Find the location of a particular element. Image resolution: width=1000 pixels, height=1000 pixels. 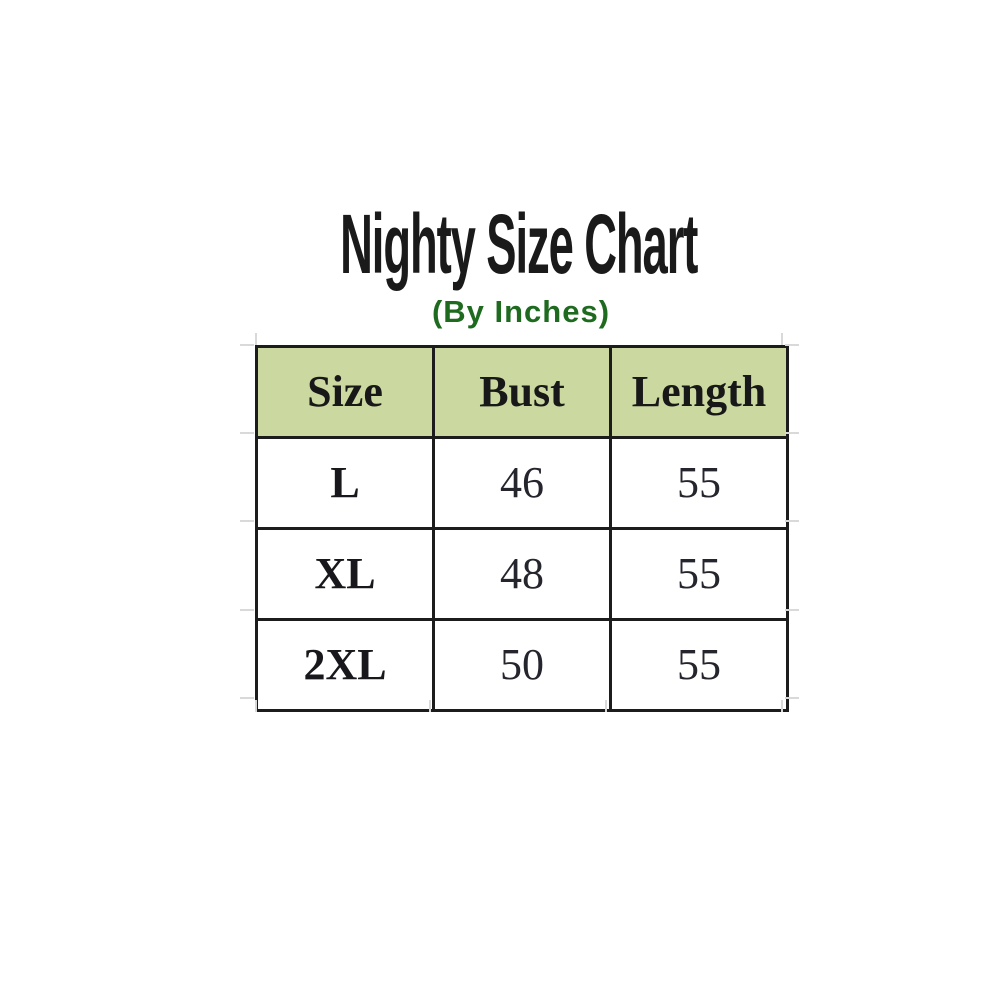

bust-cell: 50 is located at coordinates (522, 665).